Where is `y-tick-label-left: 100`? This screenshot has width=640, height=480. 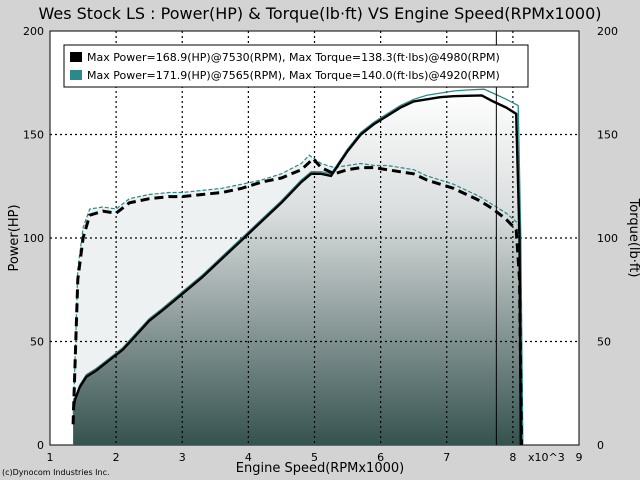 y-tick-label-left: 100 is located at coordinates (33, 238).